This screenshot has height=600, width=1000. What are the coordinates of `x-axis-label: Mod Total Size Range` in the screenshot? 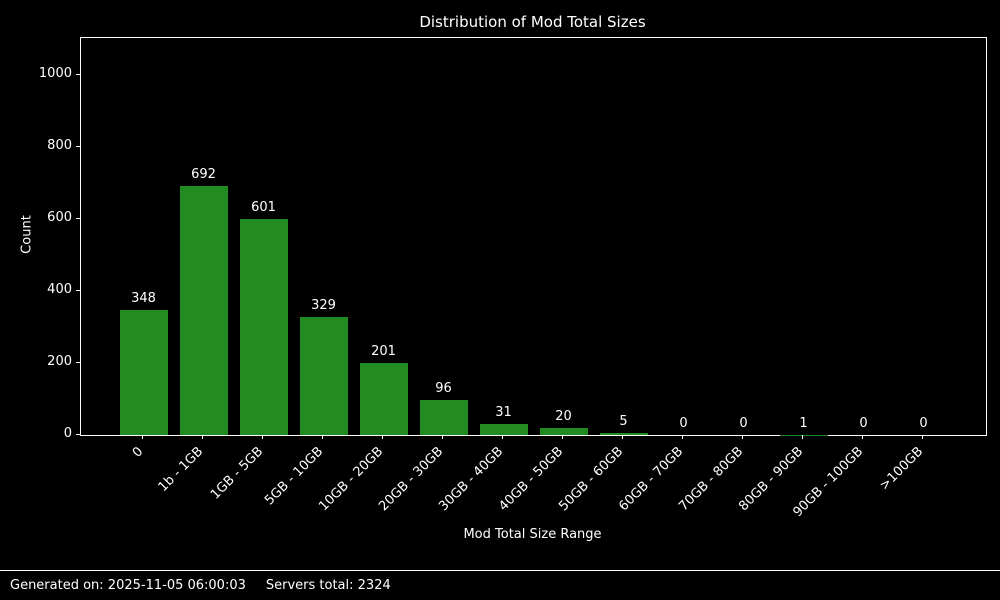 It's located at (532, 534).